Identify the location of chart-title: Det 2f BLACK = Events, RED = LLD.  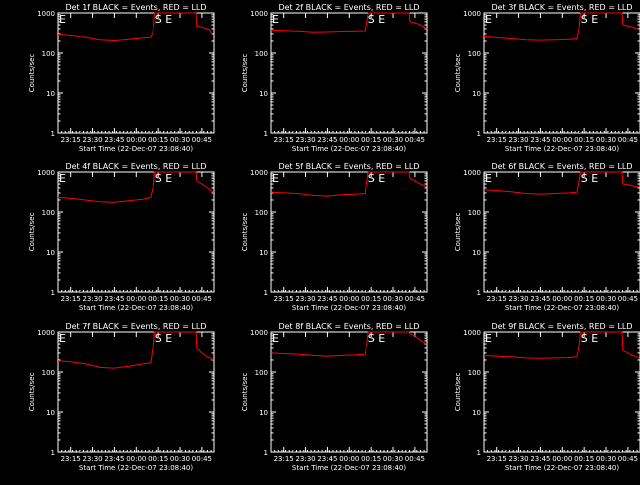
(348, 7).